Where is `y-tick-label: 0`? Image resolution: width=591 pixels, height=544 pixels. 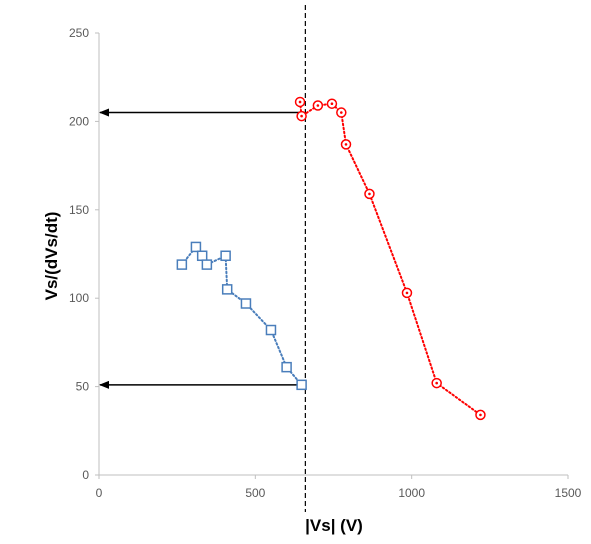 y-tick-label: 0 is located at coordinates (85, 475).